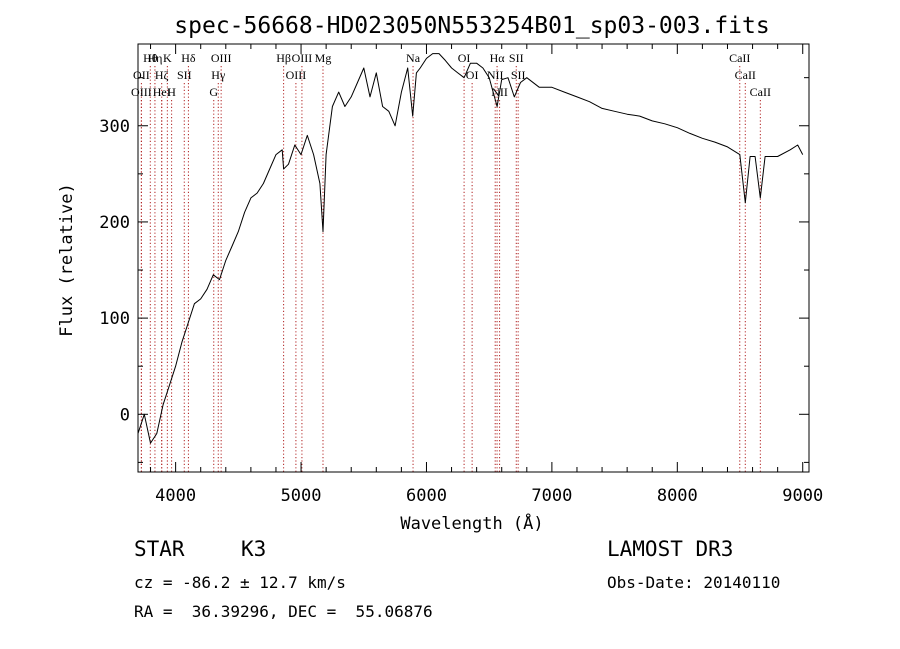 This screenshot has width=900, height=649. What do you see at coordinates (175, 496) in the screenshot?
I see `x-tick-label: 4000` at bounding box center [175, 496].